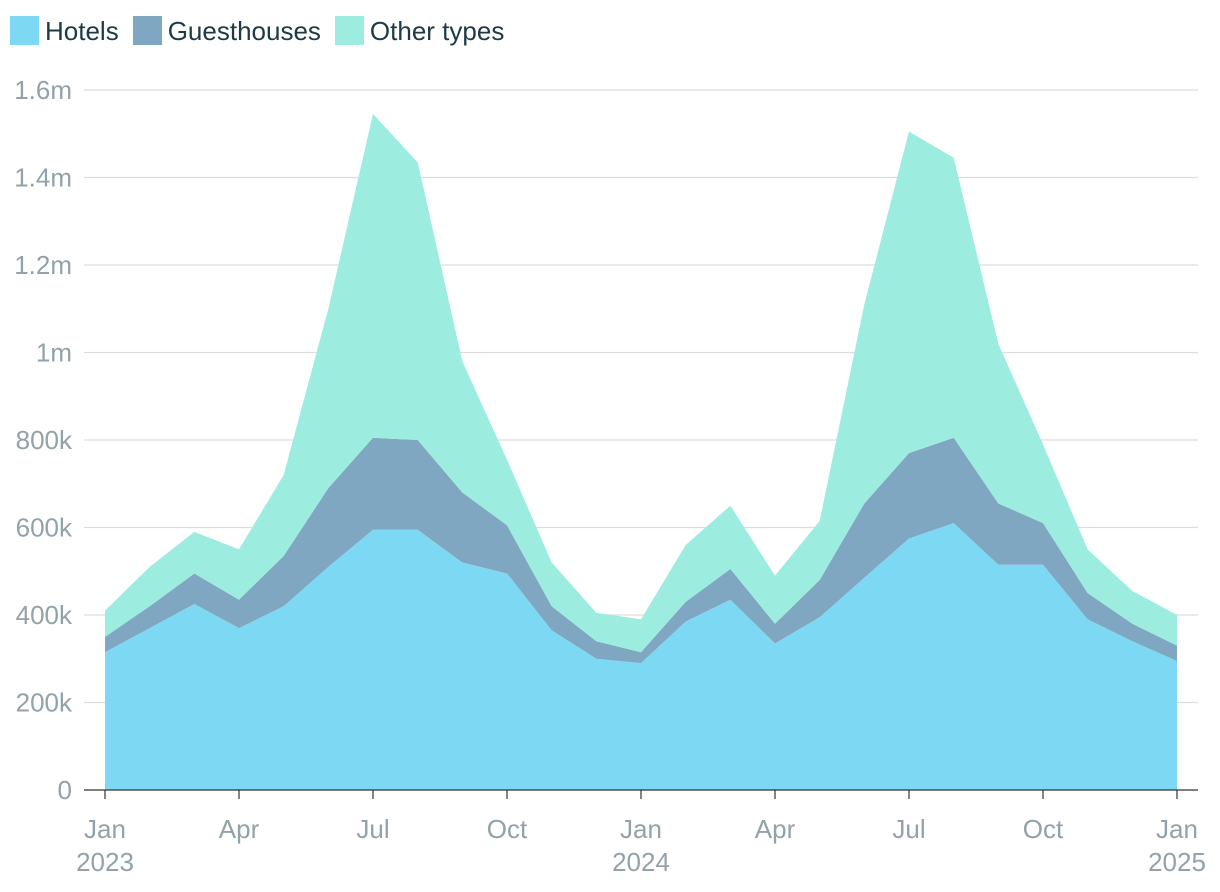  What do you see at coordinates (44, 440) in the screenshot?
I see `y-tick-label-800k: 800k` at bounding box center [44, 440].